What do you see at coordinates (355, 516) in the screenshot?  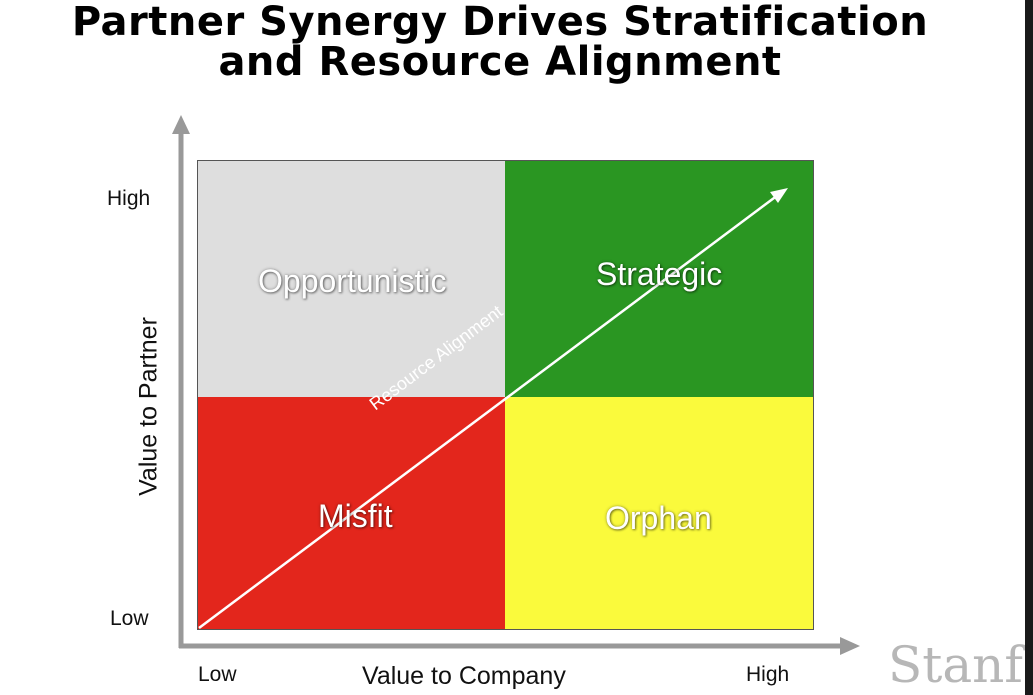 I see `label-misfit: Misfit` at bounding box center [355, 516].